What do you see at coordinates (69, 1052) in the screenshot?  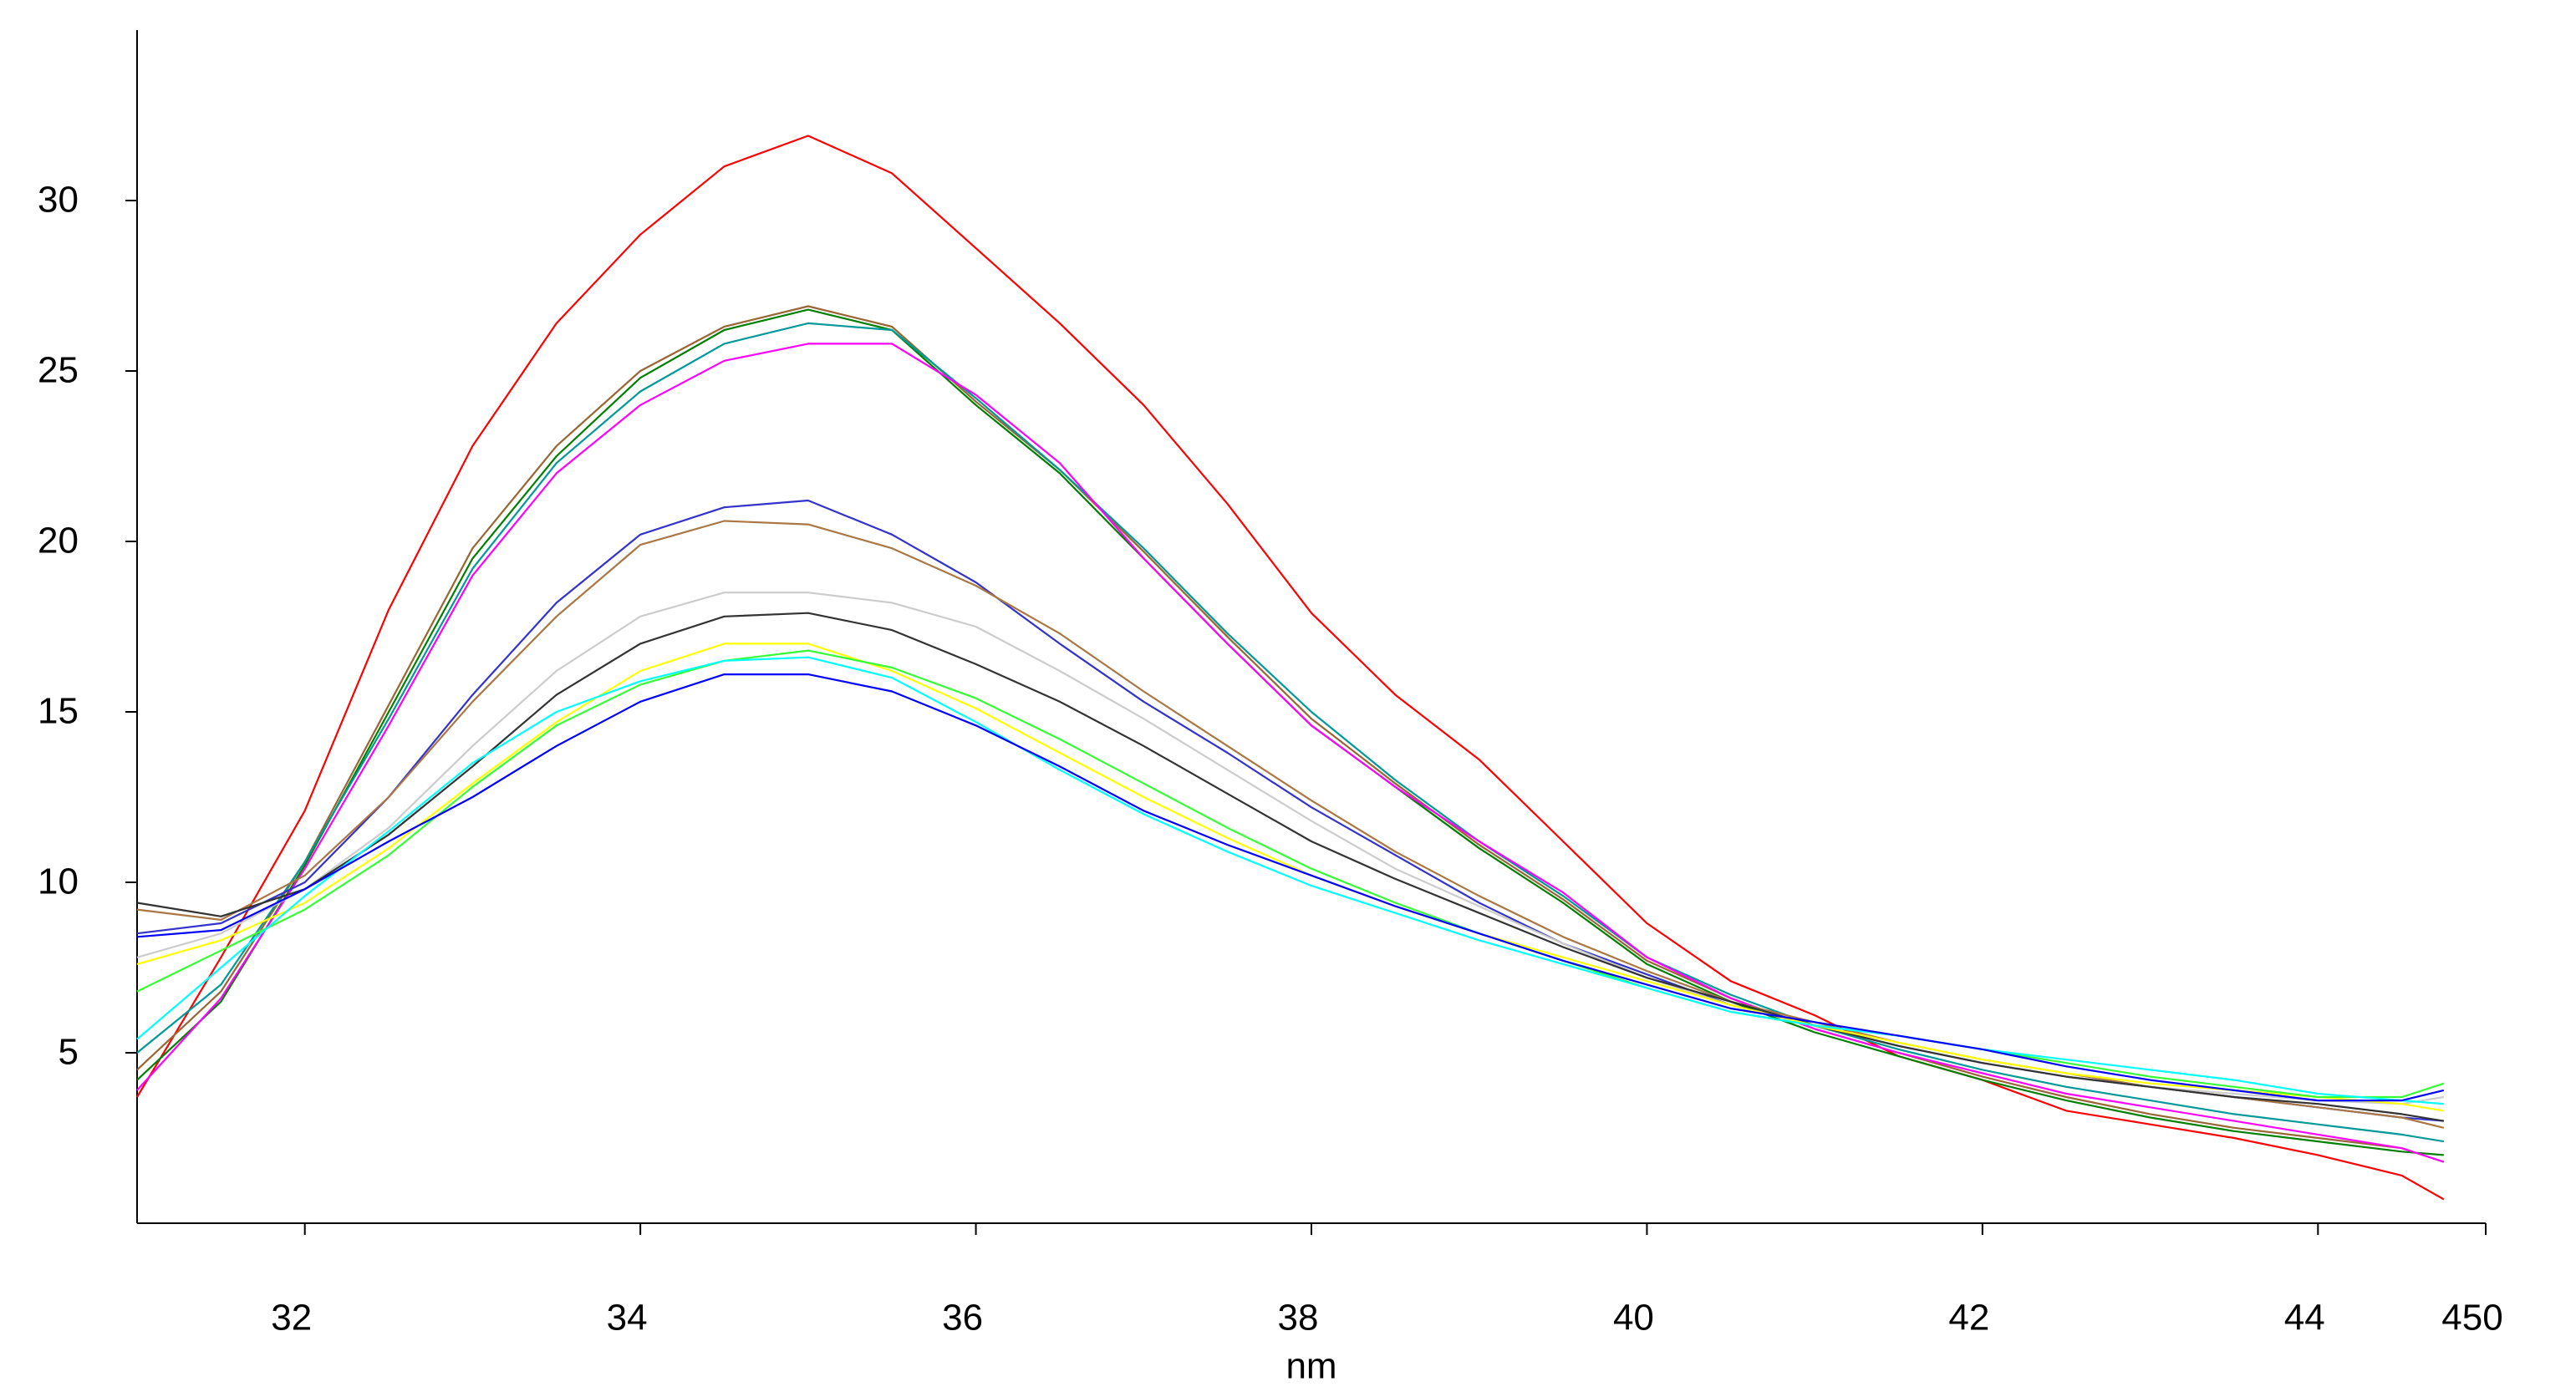 I see `y-tick-label: 5` at bounding box center [69, 1052].